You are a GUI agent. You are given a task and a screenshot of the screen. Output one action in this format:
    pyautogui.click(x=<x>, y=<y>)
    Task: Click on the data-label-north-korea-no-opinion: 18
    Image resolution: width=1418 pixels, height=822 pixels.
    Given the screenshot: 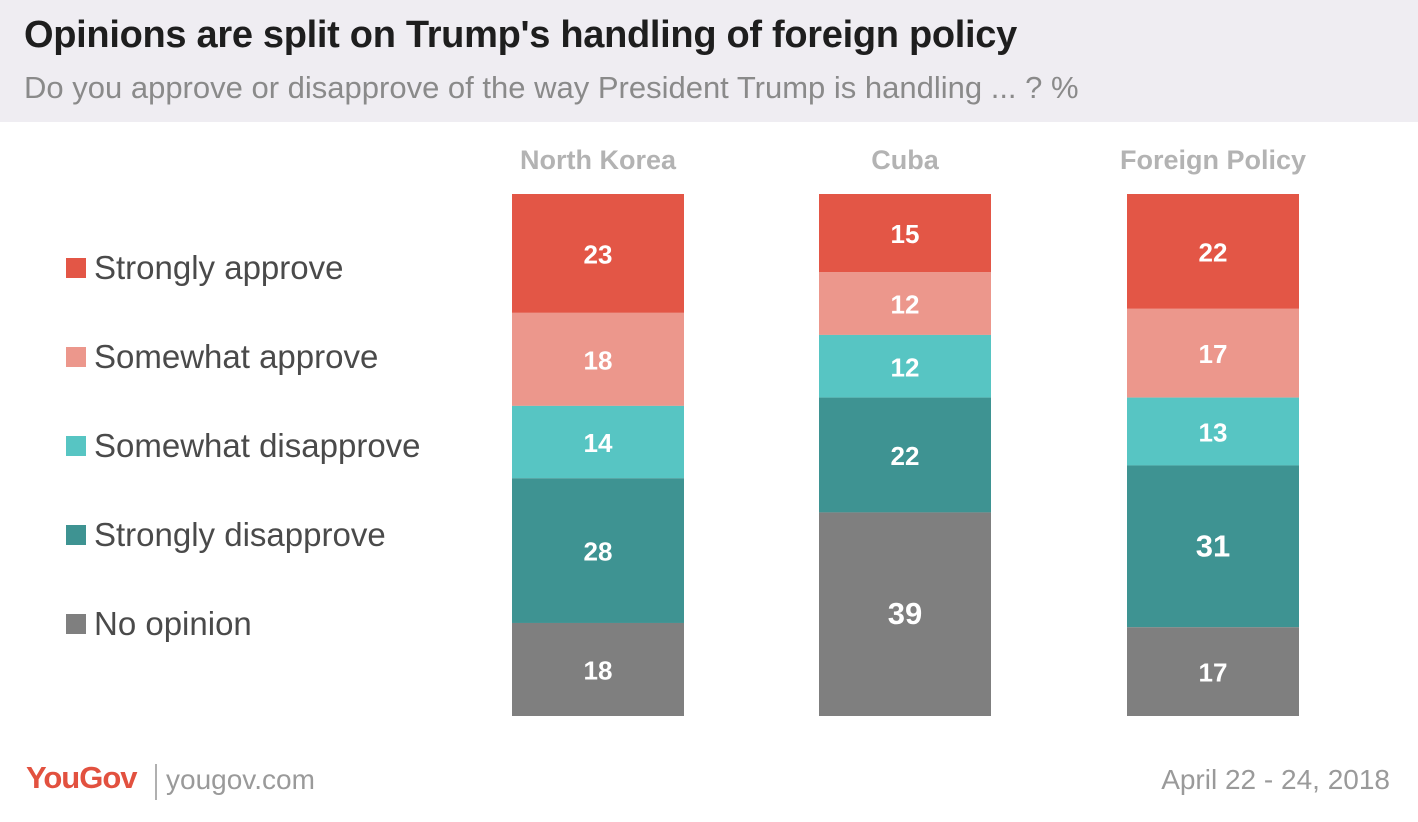 What is the action you would take?
    pyautogui.click(x=598, y=670)
    